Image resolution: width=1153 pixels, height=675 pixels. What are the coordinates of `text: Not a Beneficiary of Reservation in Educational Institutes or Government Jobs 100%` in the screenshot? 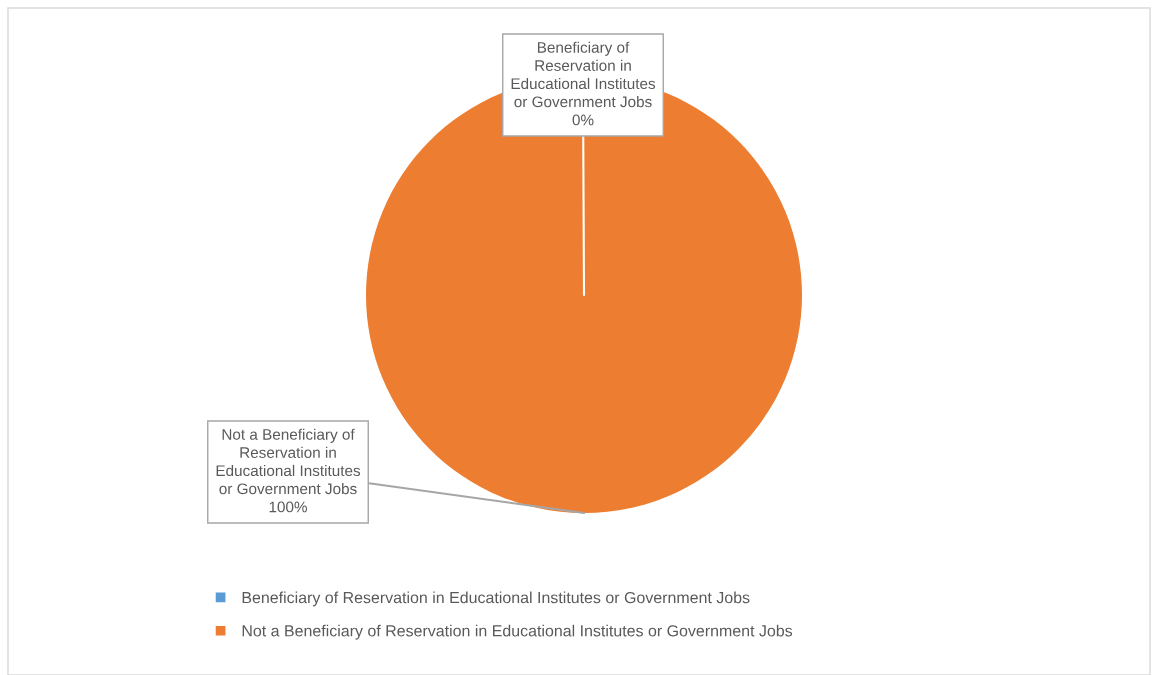 It's located at (288, 470).